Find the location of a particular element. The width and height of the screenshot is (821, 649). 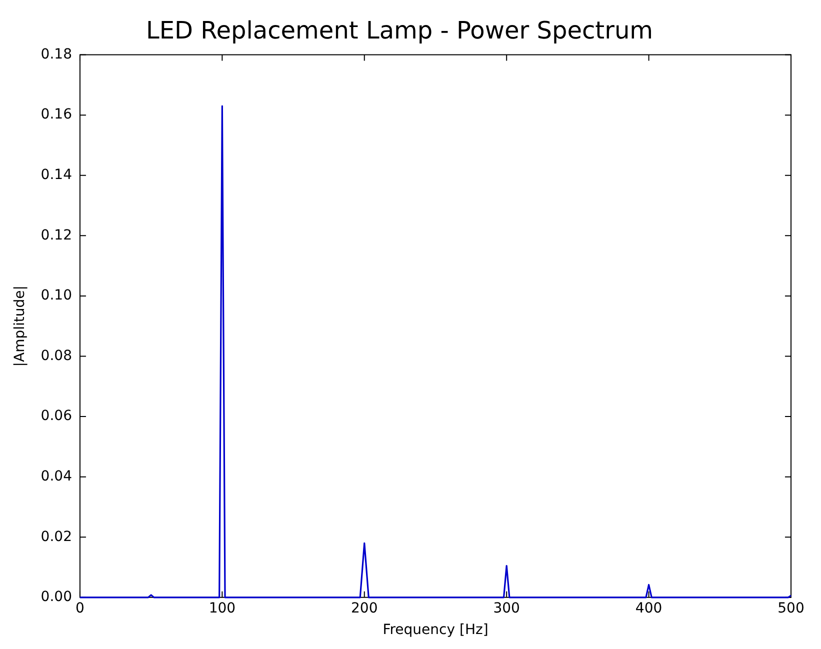

y-tick-label: 0.00 is located at coordinates (56, 597).